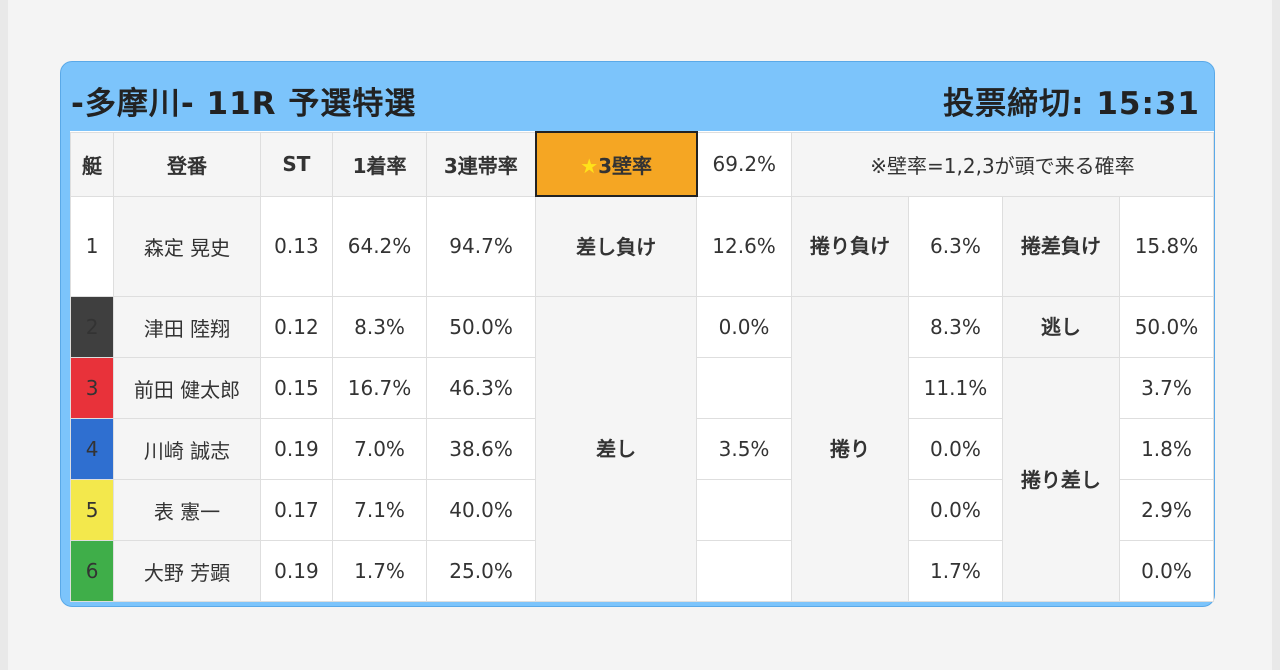 Image resolution: width=1280 pixels, height=670 pixels. Describe the element at coordinates (92, 510) in the screenshot. I see `boat-number-5: 5` at that location.